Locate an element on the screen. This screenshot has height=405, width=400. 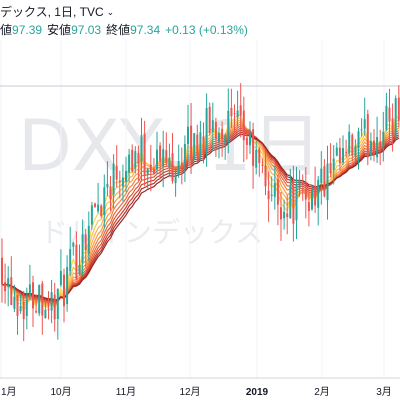
chart-title-row: デックス, 1日, TVC ⌄ is located at coordinates (57, 11).